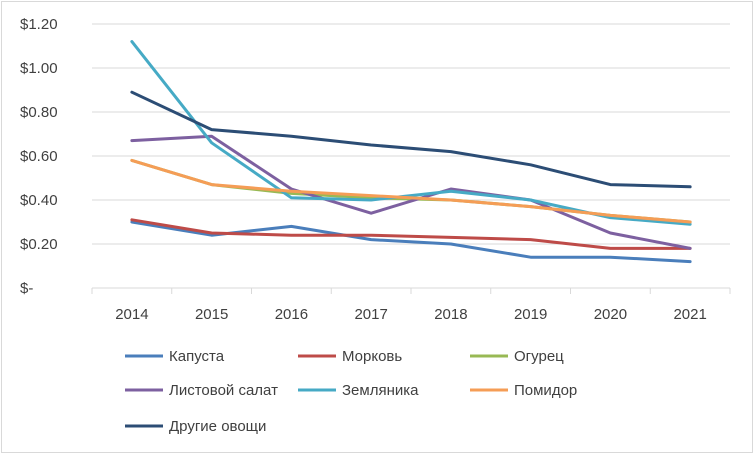 The width and height of the screenshot is (756, 456). What do you see at coordinates (689, 314) in the screenshot?
I see `x-tick-label: 2021` at bounding box center [689, 314].